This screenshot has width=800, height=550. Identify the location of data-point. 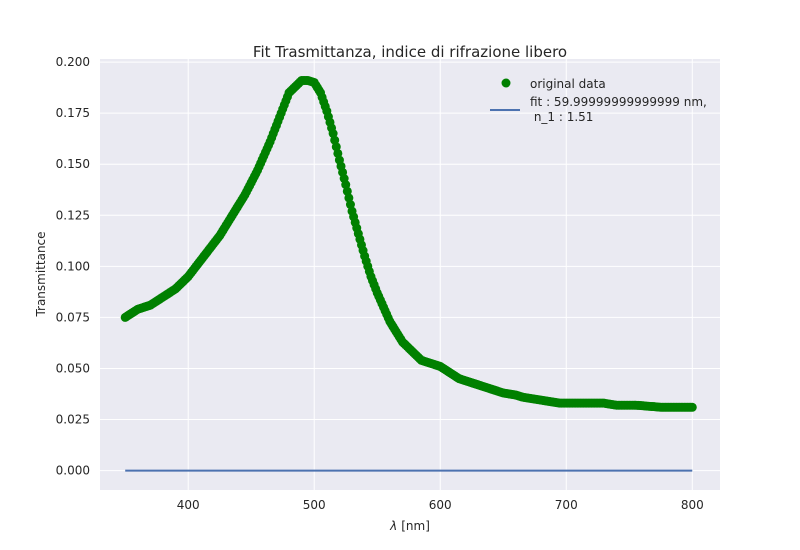
(692, 407).